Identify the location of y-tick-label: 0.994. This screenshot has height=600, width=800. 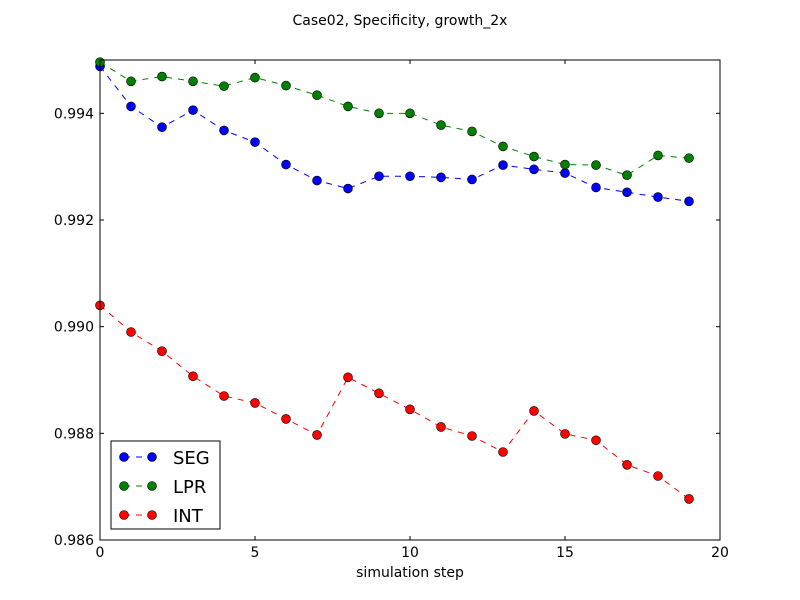
(74, 114).